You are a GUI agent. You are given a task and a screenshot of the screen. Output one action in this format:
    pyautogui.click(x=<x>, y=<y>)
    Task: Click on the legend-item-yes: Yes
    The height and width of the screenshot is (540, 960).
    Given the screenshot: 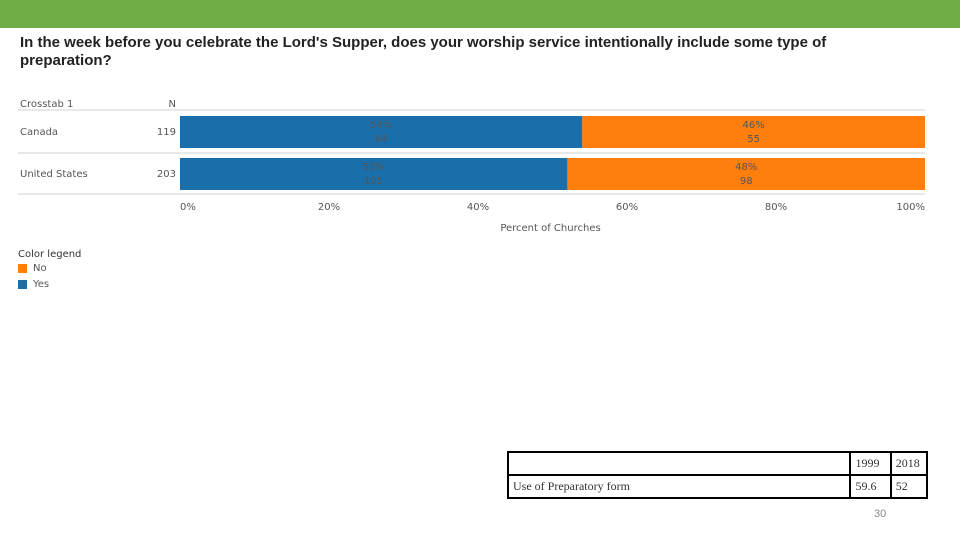 What is the action you would take?
    pyautogui.click(x=33, y=284)
    